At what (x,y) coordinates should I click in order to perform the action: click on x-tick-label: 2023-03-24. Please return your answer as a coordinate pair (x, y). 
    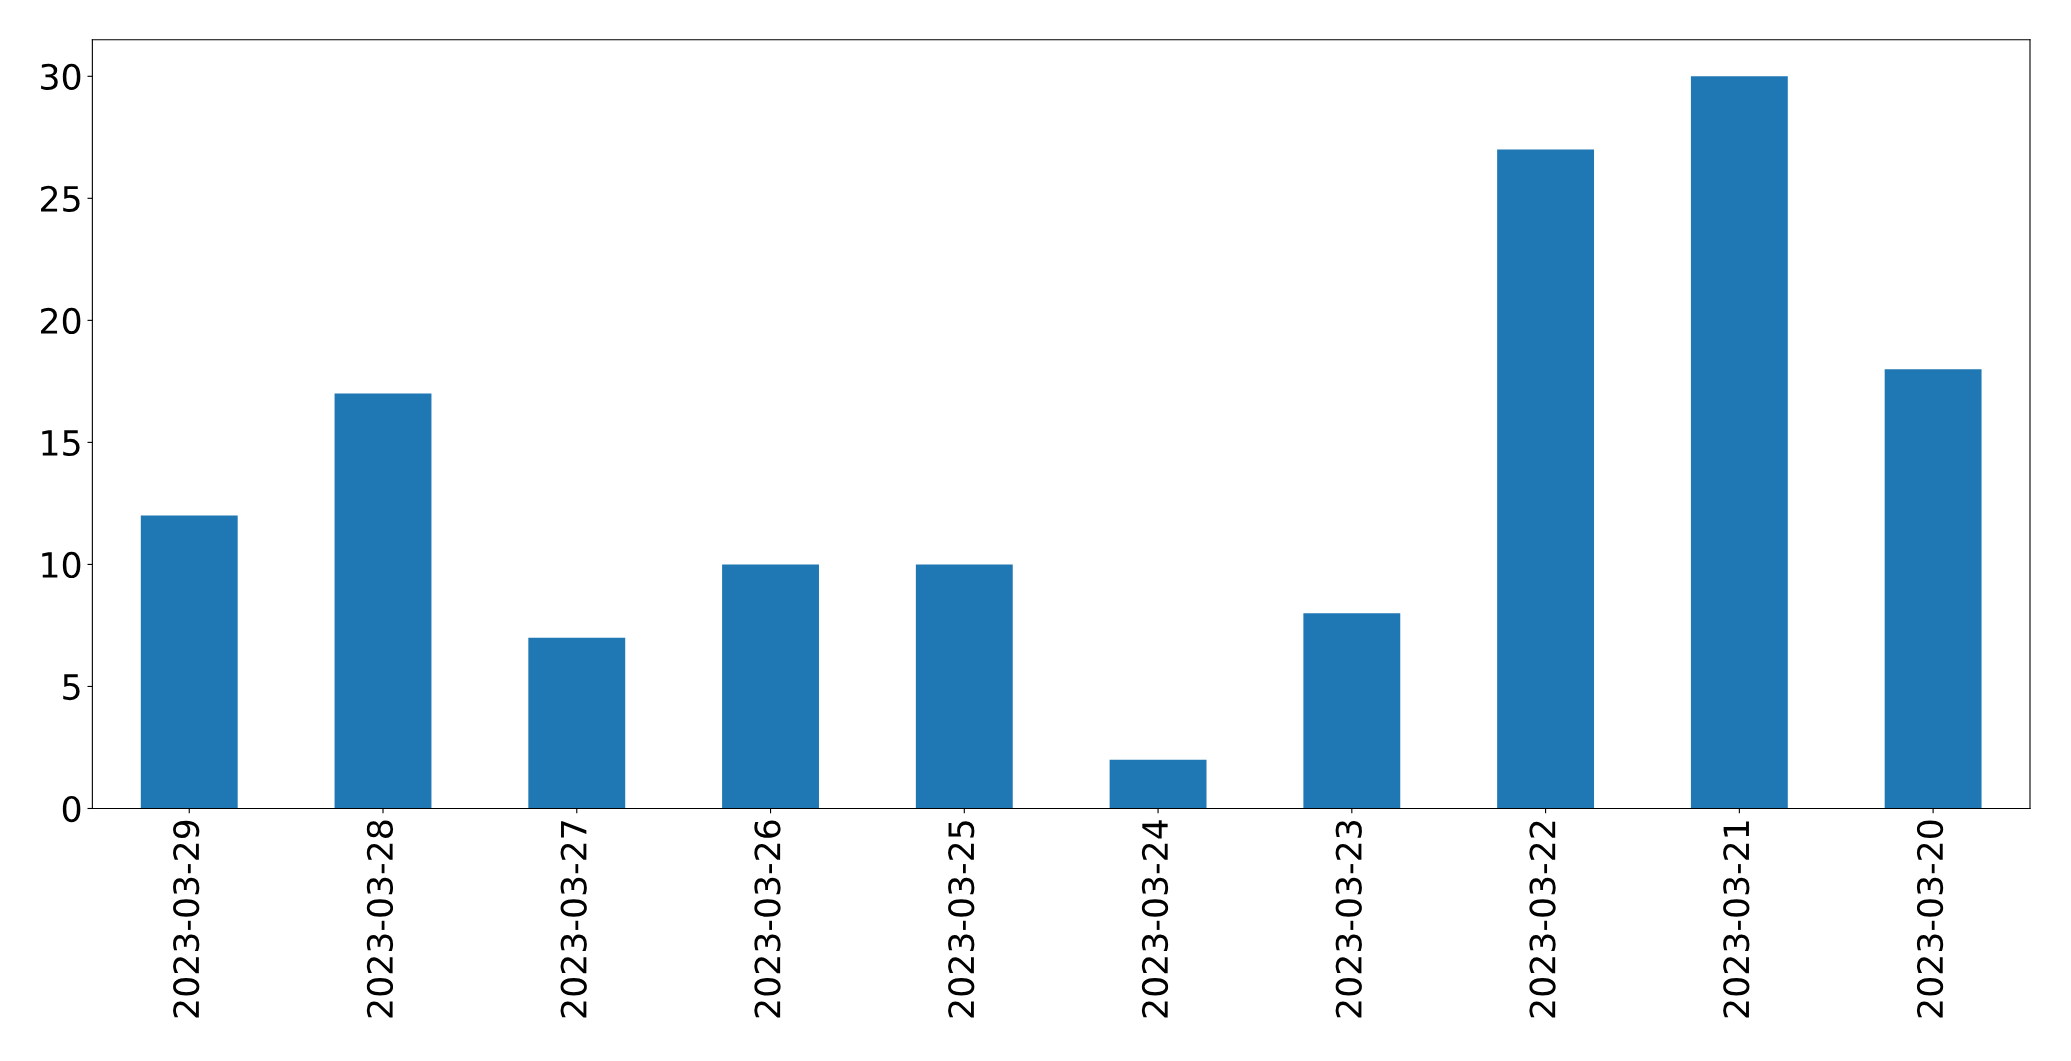
    Looking at the image, I should click on (1155, 919).